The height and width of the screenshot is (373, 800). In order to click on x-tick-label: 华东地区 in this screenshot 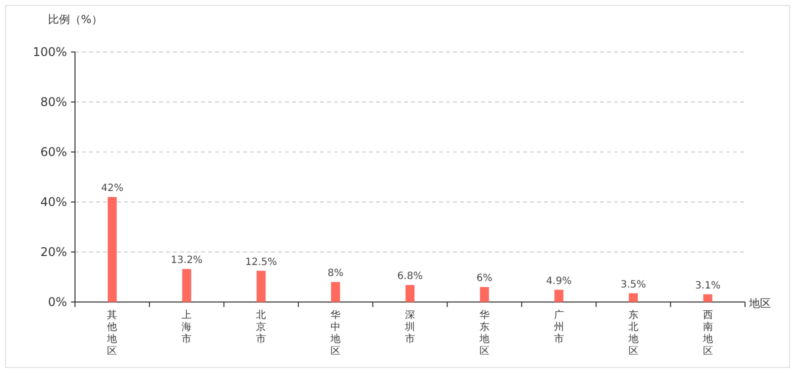, I will do `click(484, 333)`.